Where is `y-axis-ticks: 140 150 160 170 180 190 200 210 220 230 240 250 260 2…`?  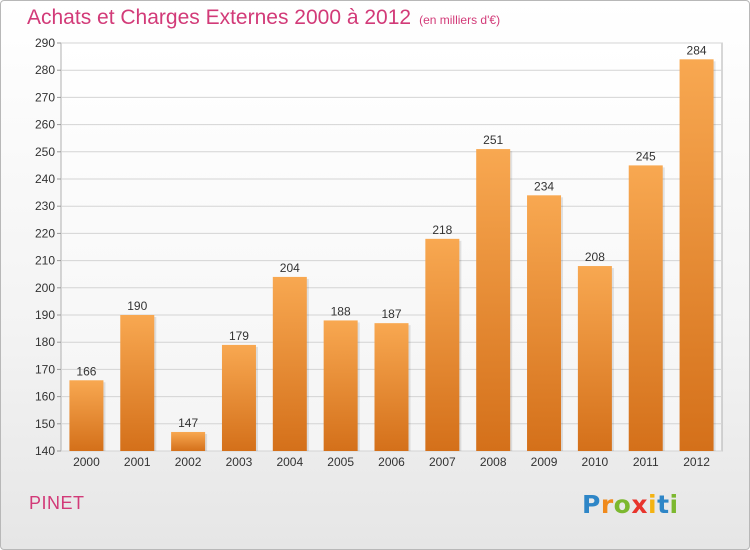 y-axis-ticks: 140 150 160 170 180 190 200 210 220 230 240 250 260 2… is located at coordinates (48, 247).